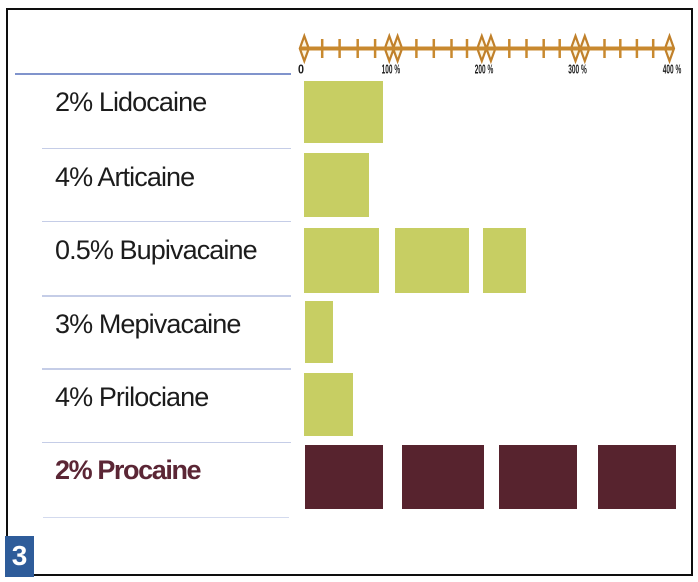 Image resolution: width=698 pixels, height=582 pixels. I want to click on svg-text: 400 %, so click(672, 69).